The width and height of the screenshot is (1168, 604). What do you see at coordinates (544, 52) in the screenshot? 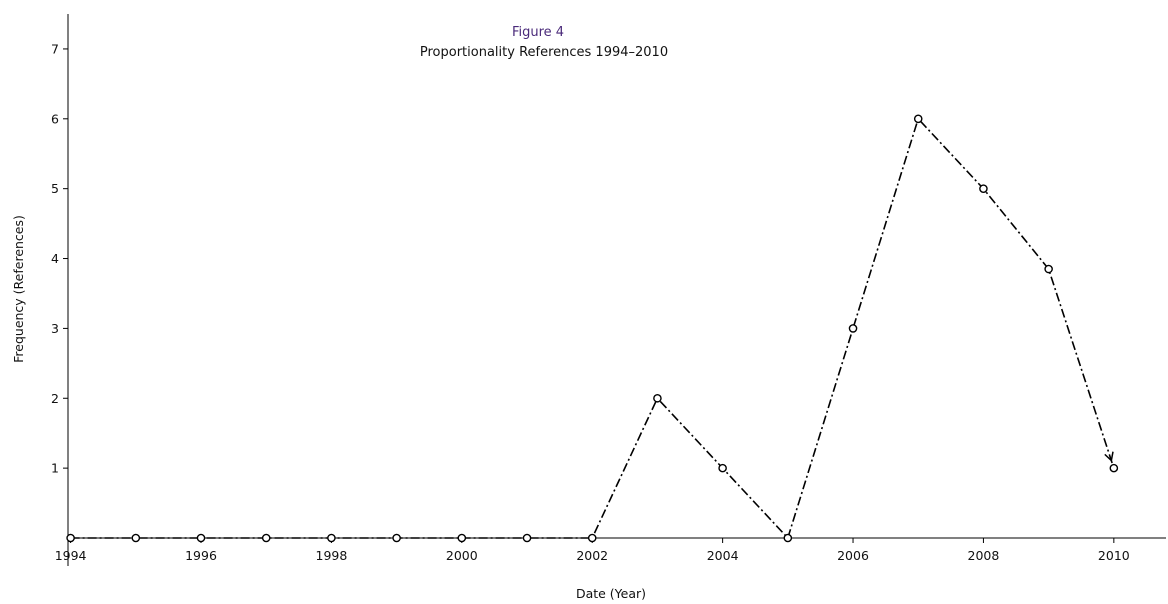
I see `chart-subtitle: Proportionality References 1994–2010` at bounding box center [544, 52].